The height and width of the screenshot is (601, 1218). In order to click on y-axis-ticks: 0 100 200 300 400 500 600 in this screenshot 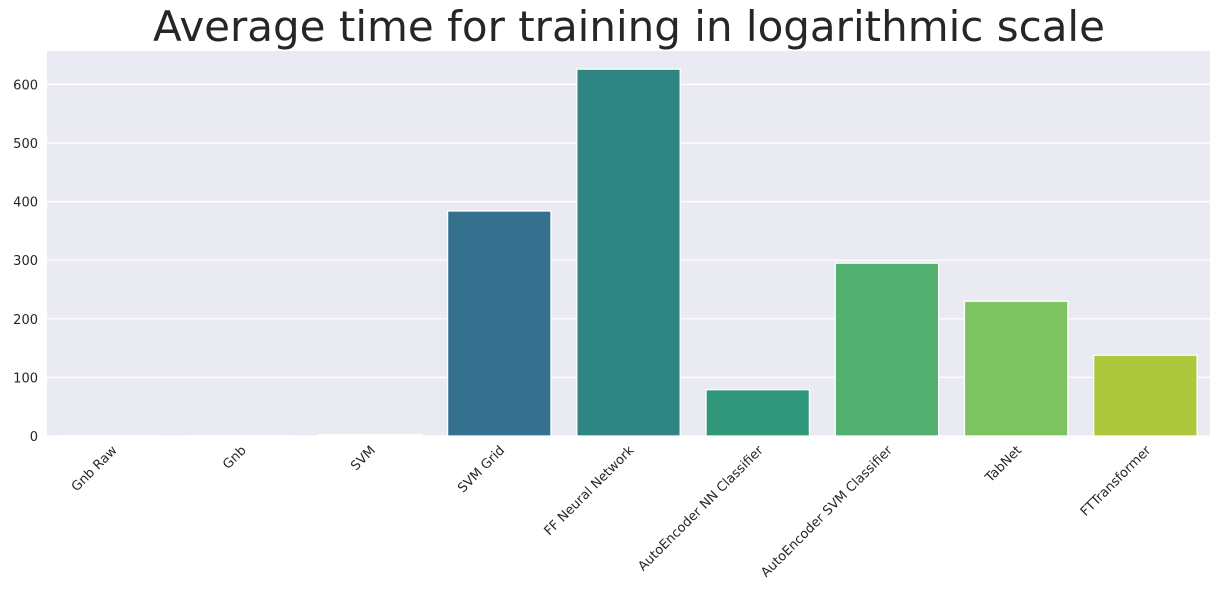, I will do `click(25, 261)`.